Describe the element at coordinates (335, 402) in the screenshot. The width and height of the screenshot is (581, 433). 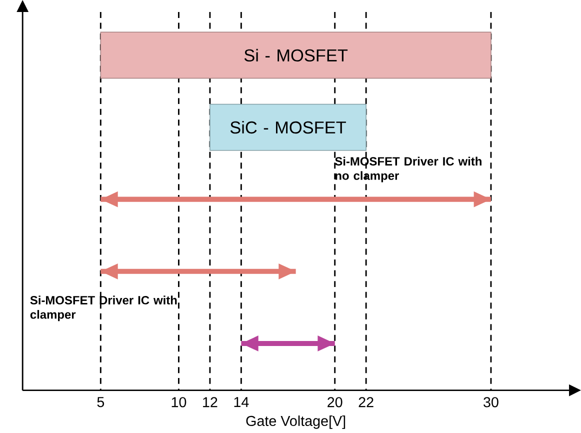
I see `x-tick-label: 20` at that location.